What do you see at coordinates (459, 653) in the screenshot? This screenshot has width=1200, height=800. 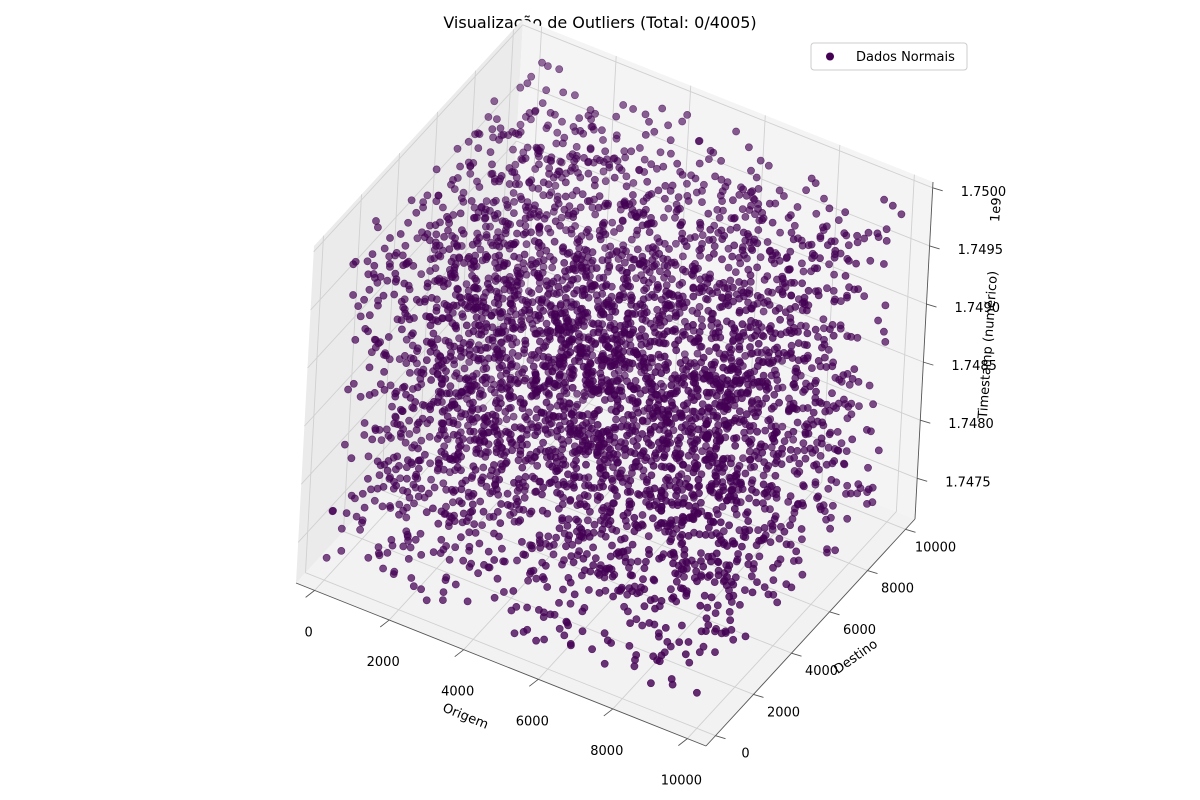 I see `x-tick-mark` at bounding box center [459, 653].